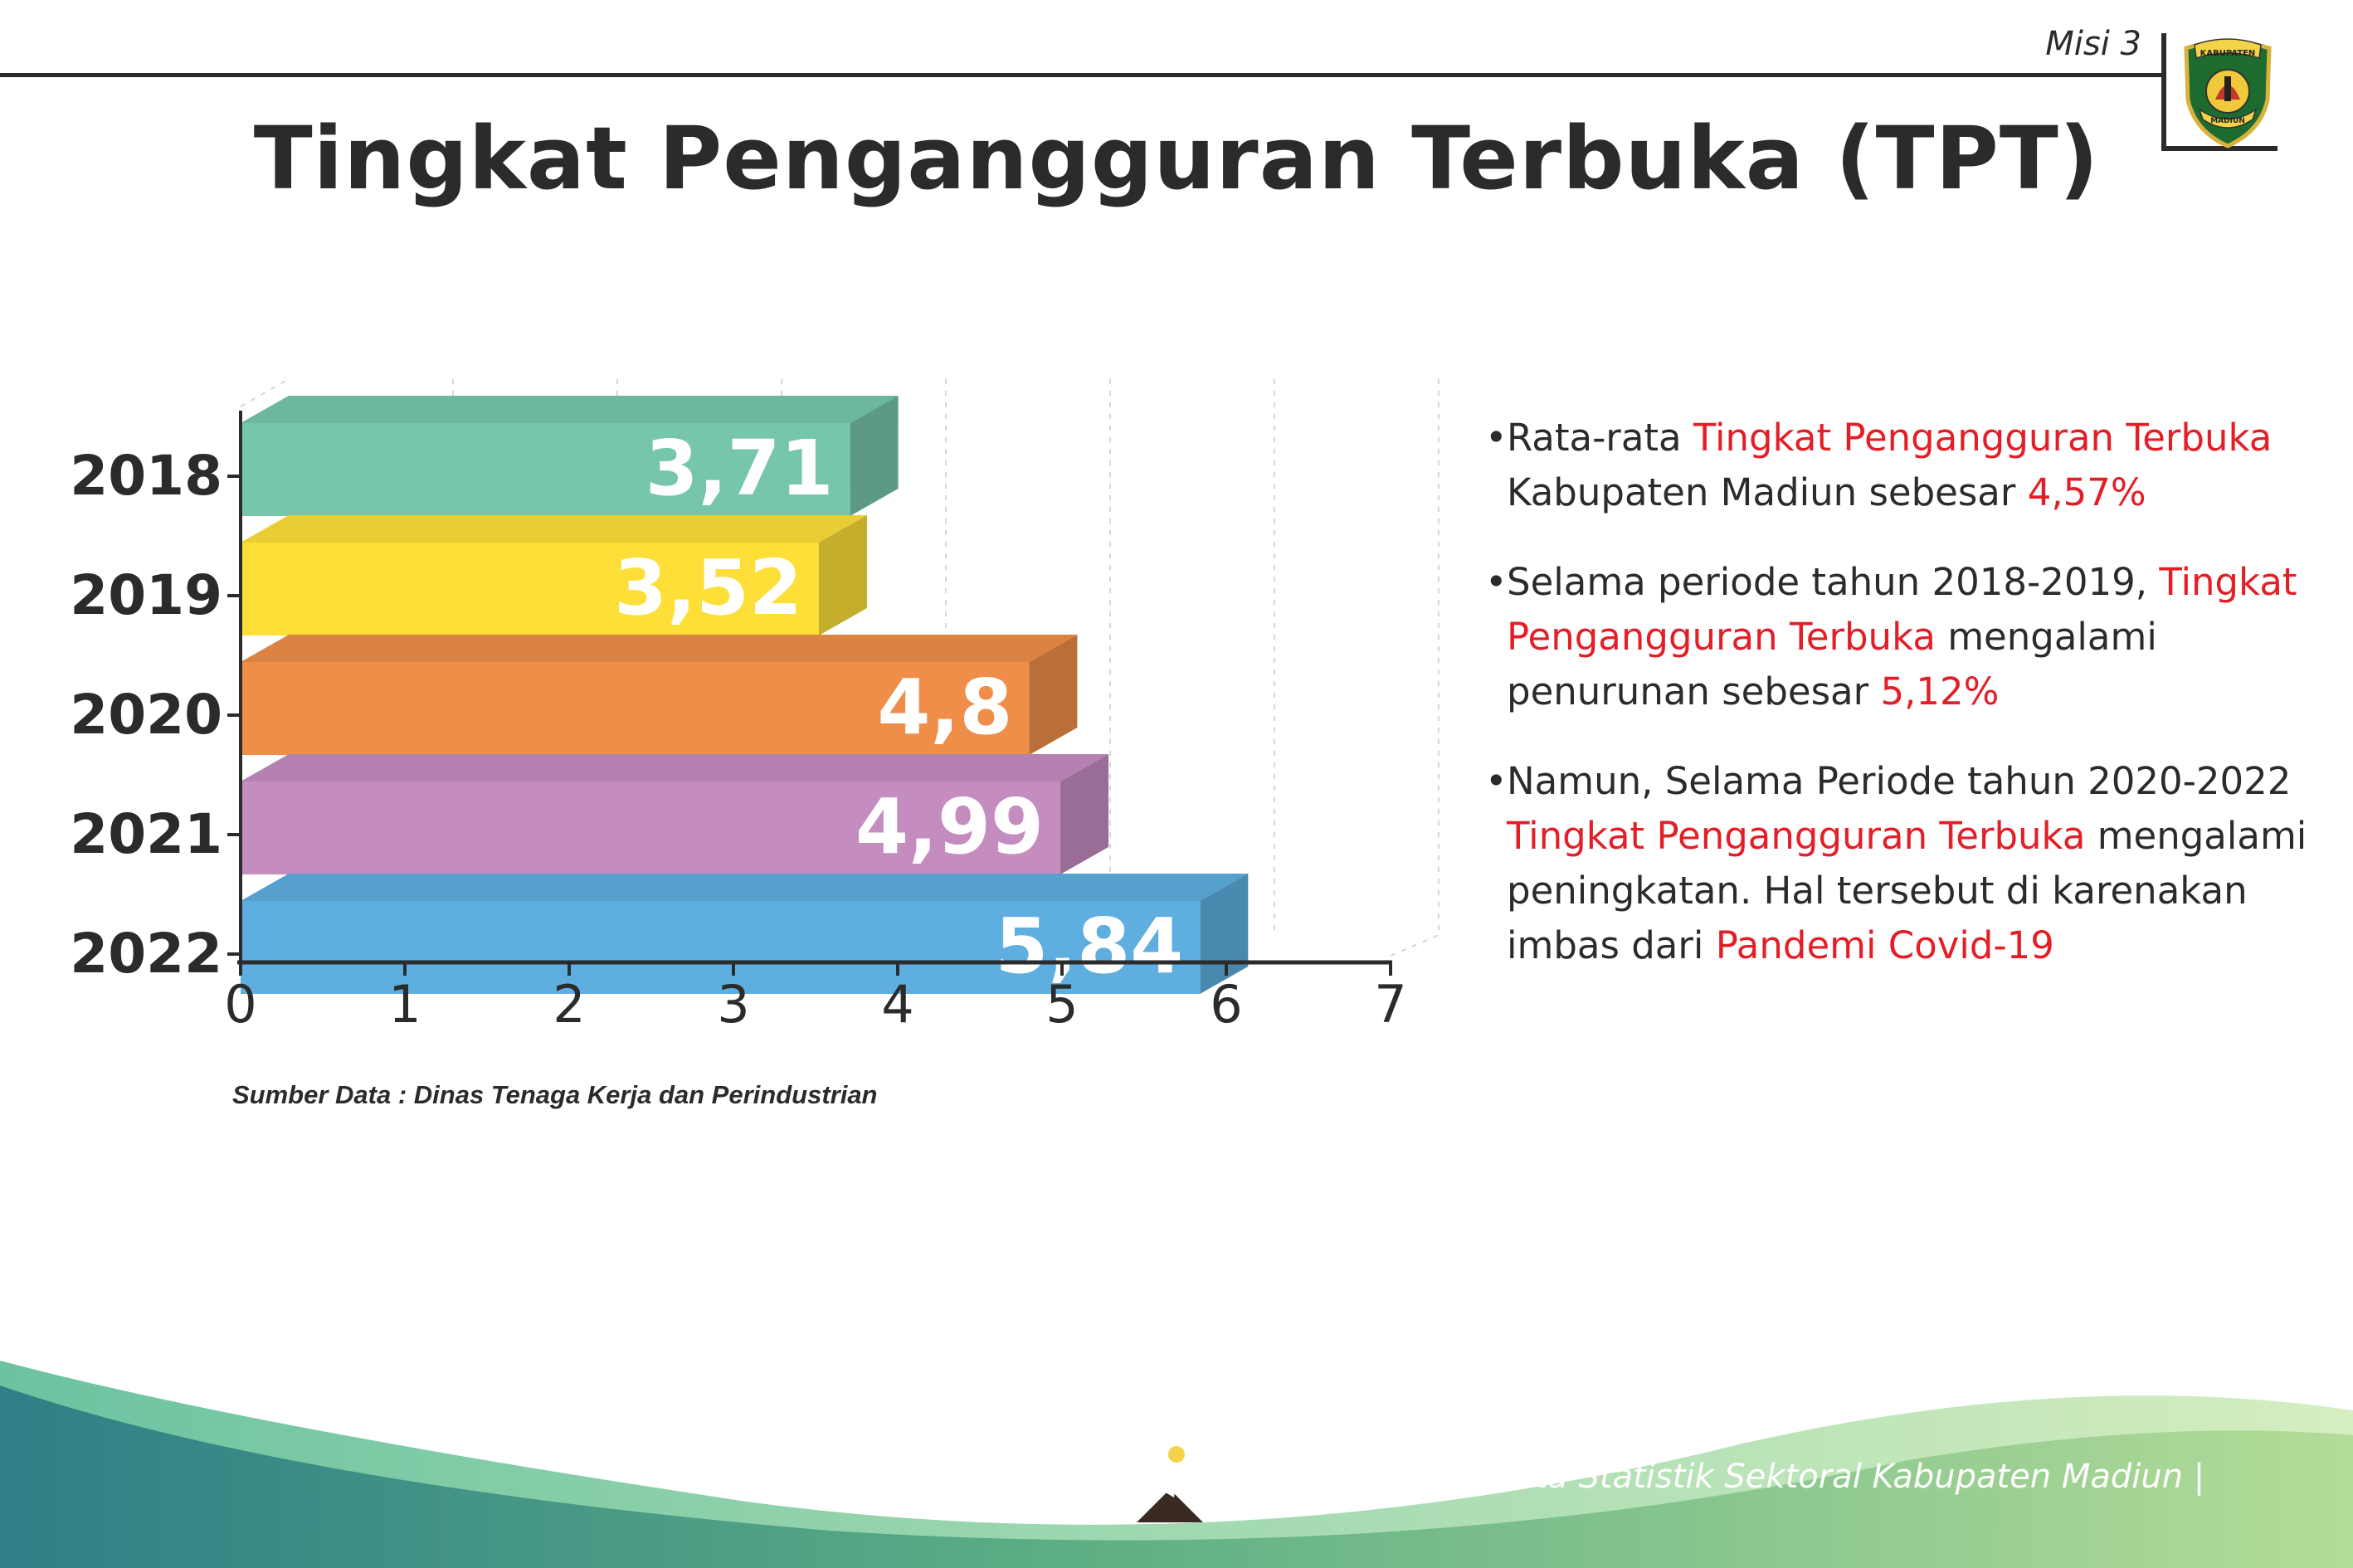 The height and width of the screenshot is (1568, 2353). I want to click on bar-2021: 4,99, so click(675, 814).